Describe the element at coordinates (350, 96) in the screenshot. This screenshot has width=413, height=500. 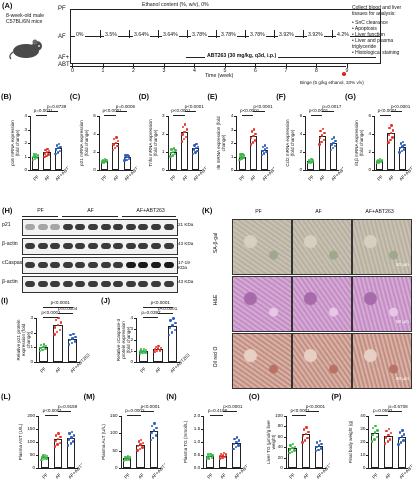
I see `panel-letter: (G)` at that location.